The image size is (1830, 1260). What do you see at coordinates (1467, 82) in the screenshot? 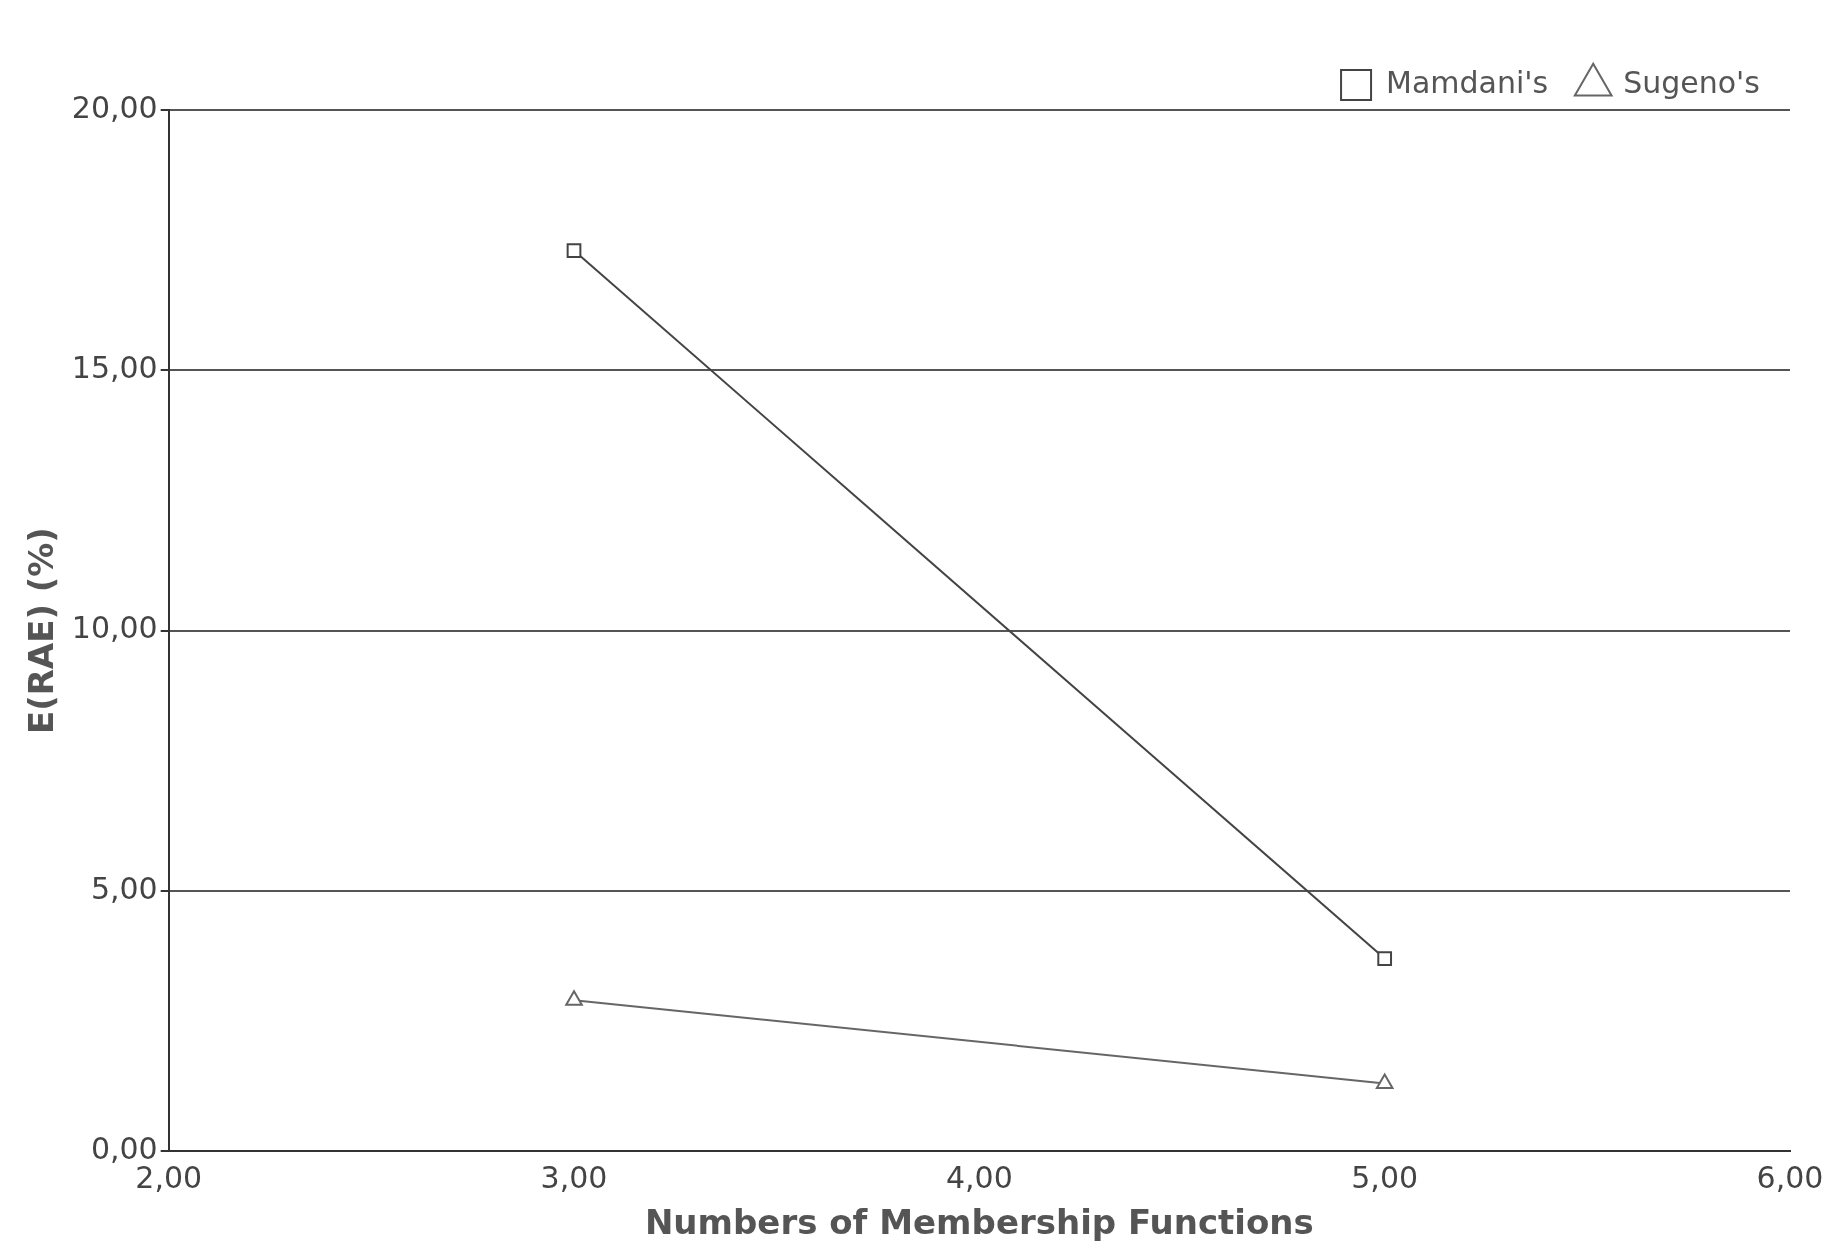
I see `legend-label: Mamdani's` at bounding box center [1467, 82].